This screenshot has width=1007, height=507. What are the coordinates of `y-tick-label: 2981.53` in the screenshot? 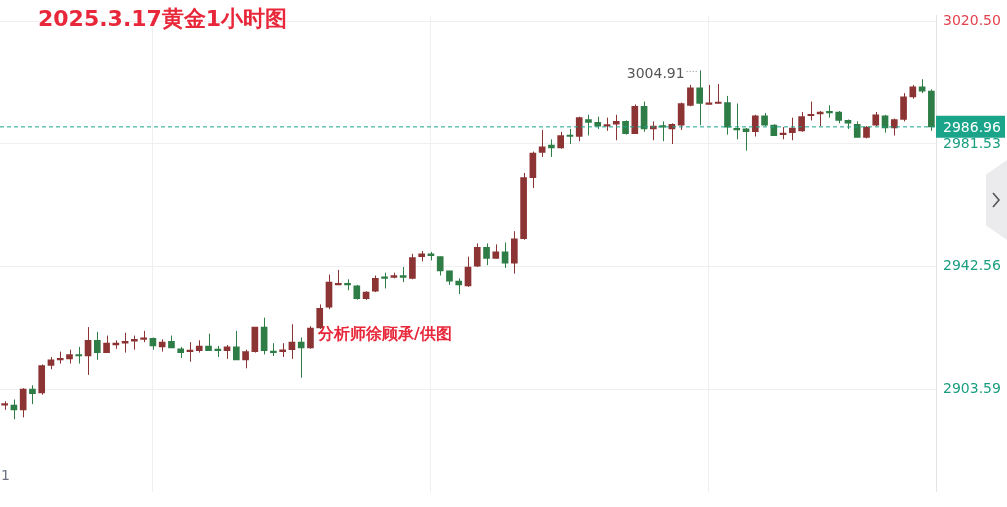 It's located at (972, 142).